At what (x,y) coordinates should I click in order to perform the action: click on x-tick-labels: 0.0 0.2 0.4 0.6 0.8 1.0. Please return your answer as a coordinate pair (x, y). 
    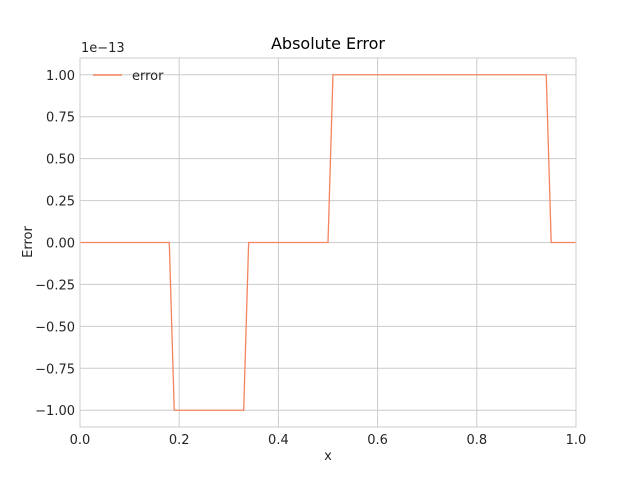
    Looking at the image, I should click on (328, 440).